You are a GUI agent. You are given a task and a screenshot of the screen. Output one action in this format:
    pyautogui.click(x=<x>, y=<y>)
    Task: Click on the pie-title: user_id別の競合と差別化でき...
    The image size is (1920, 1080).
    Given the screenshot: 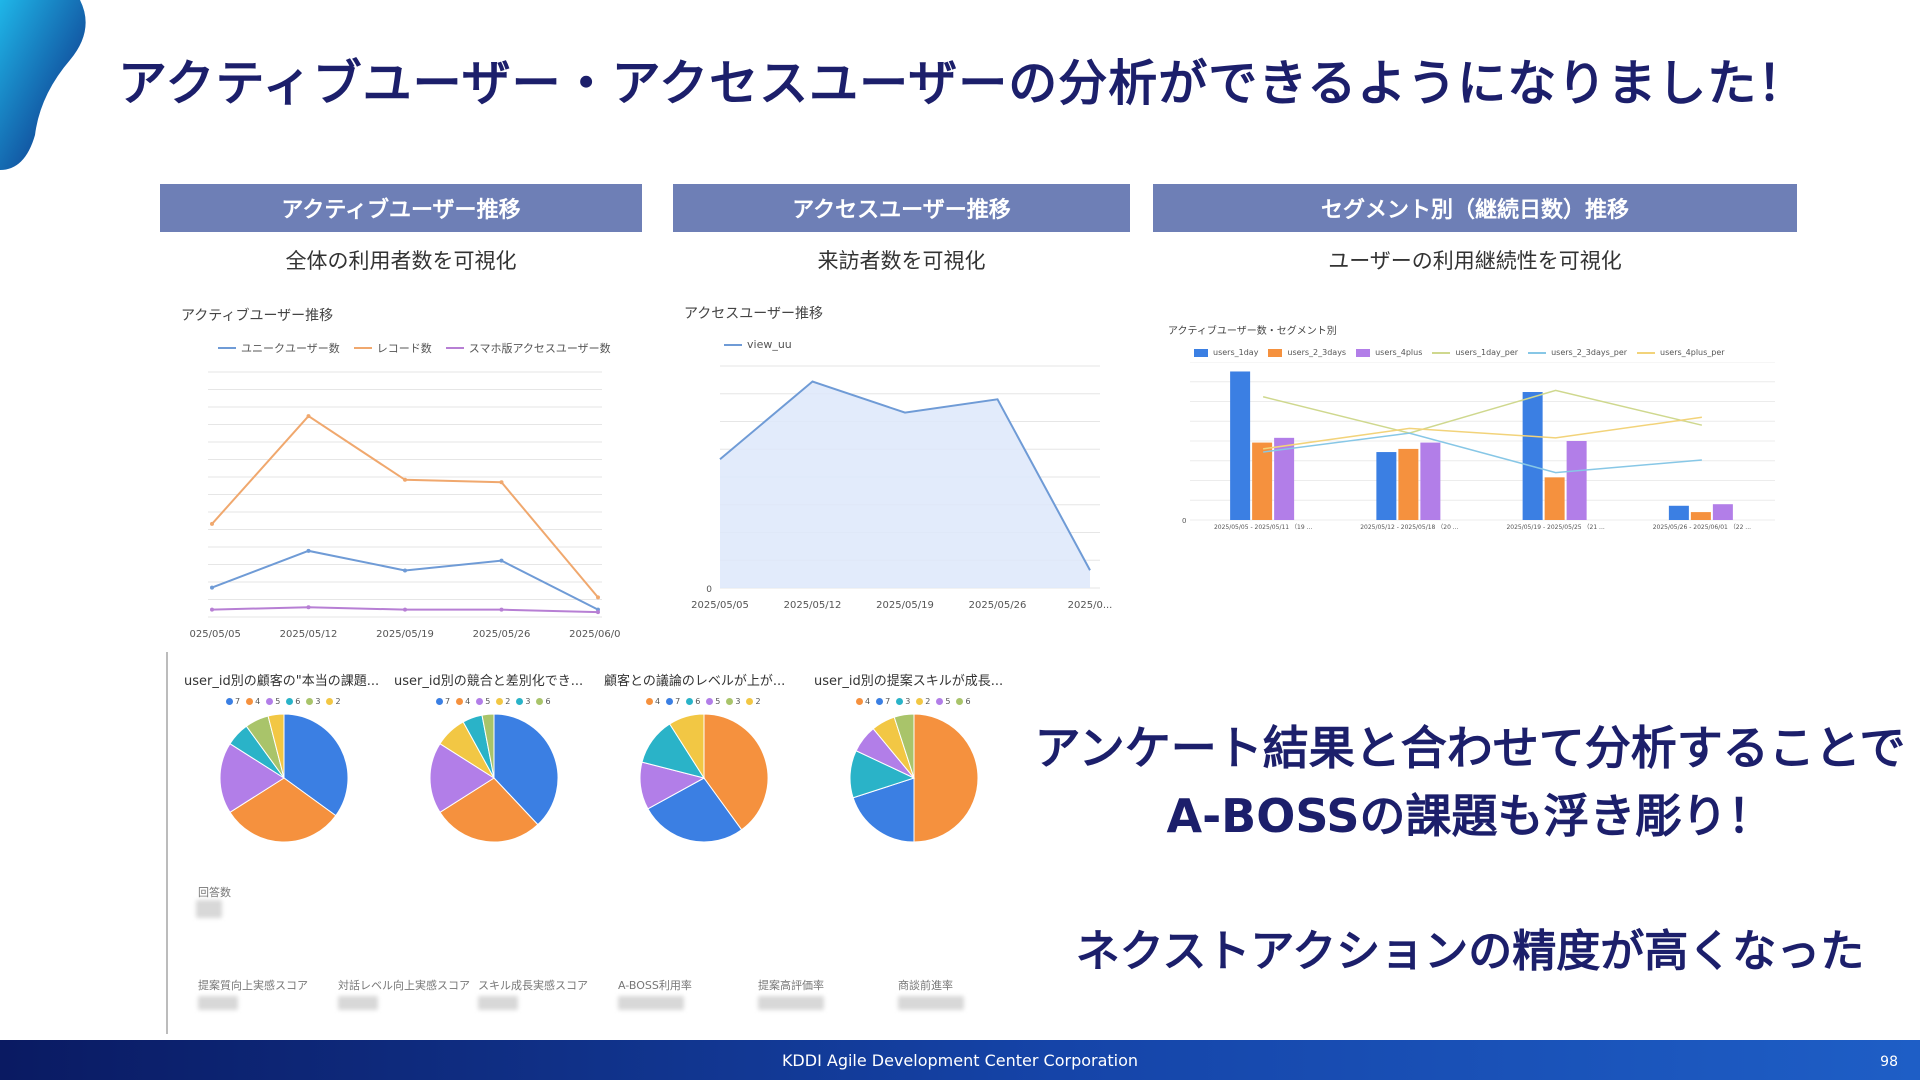 What is the action you would take?
    pyautogui.click(x=489, y=681)
    